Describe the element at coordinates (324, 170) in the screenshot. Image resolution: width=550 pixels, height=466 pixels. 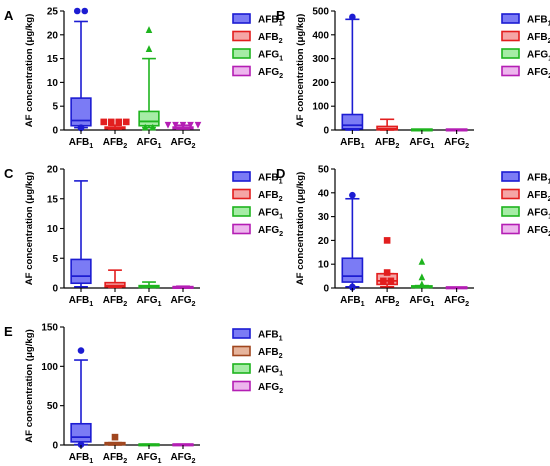
I see `y-tick-label: 50` at that location.